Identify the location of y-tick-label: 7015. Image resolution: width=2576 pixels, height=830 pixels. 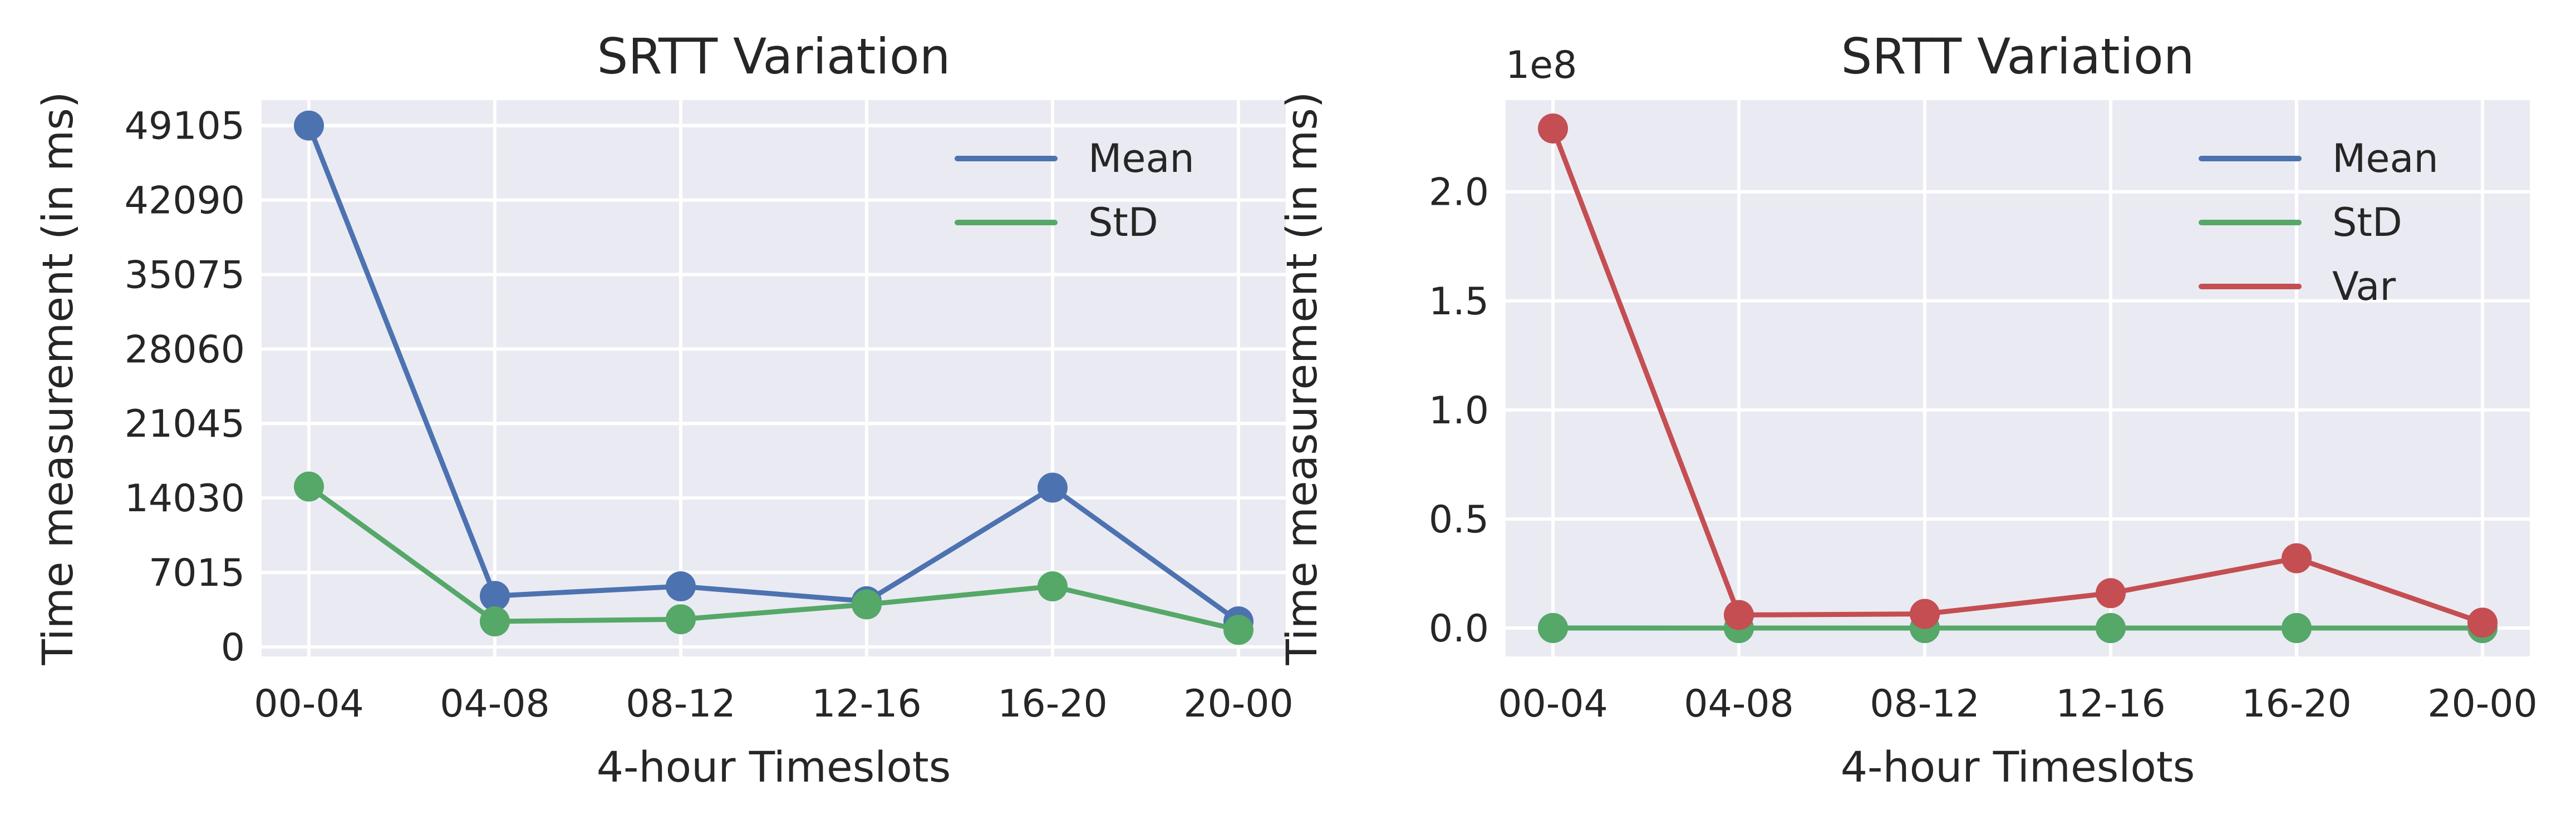
(197, 573).